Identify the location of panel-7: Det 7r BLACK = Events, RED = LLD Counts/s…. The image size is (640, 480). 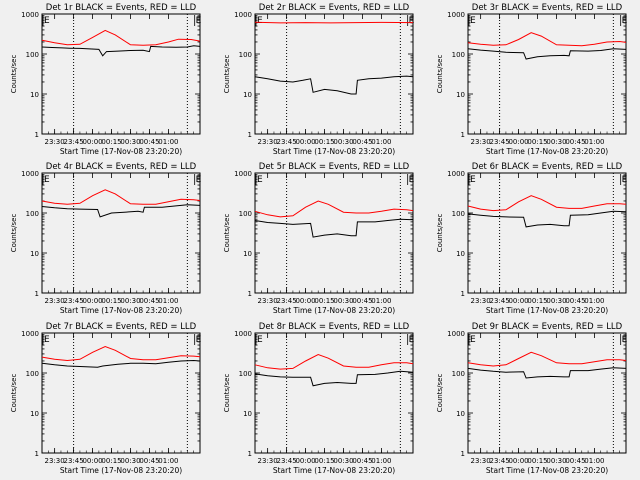
(106, 398).